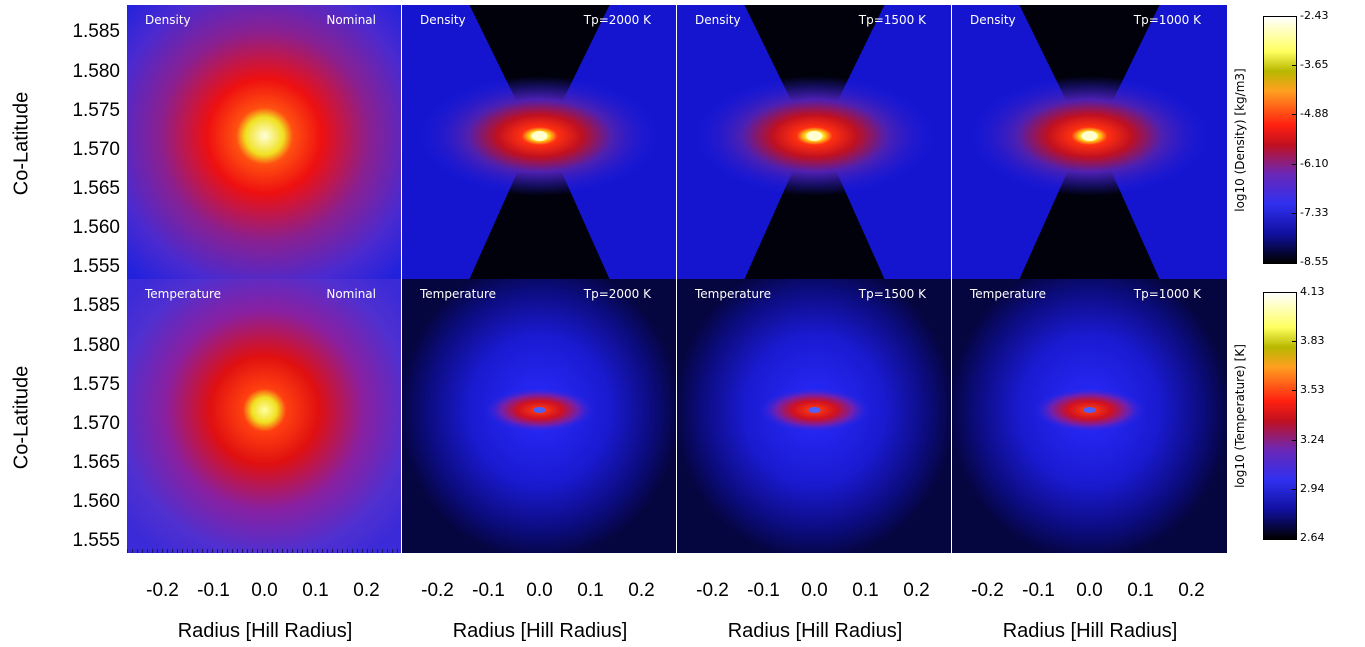 The width and height of the screenshot is (1365, 647). I want to click on colorbar-tick-label: -7.33, so click(1314, 212).